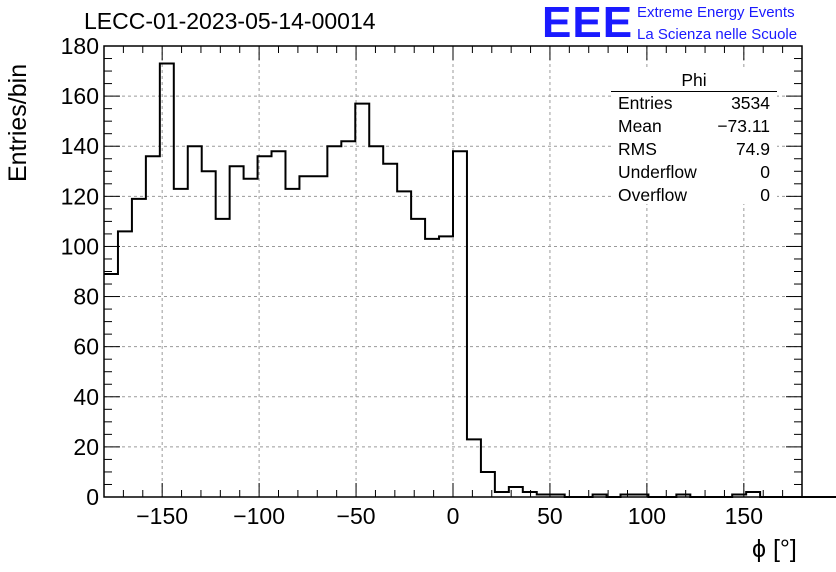 This screenshot has width=836, height=572. I want to click on stats-title: Phi, so click(694, 80).